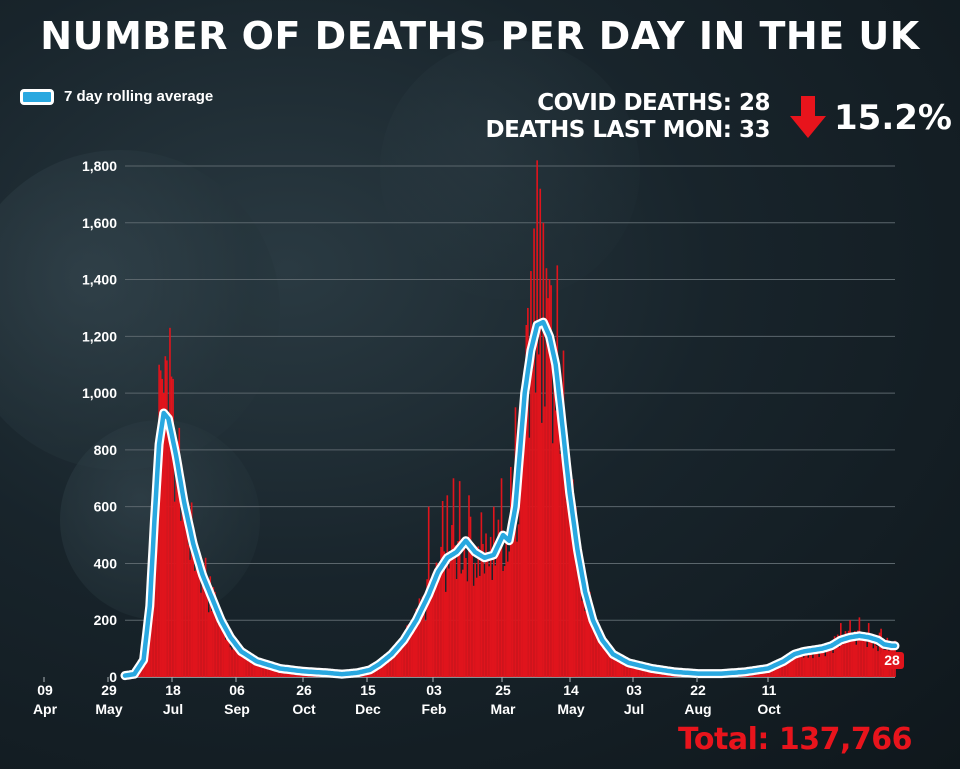  Describe the element at coordinates (37, 96) in the screenshot. I see `legend-swatch` at that location.